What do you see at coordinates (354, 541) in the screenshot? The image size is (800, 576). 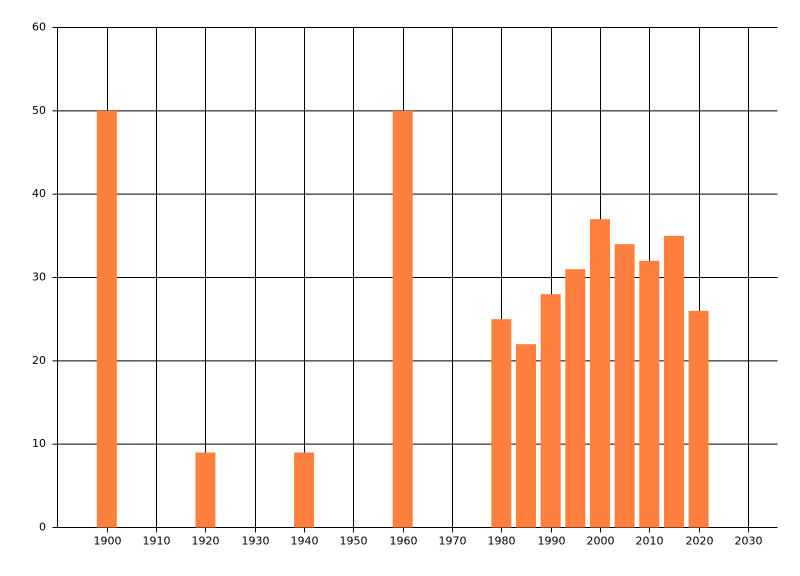 I see `x-tick-label: 1950` at bounding box center [354, 541].